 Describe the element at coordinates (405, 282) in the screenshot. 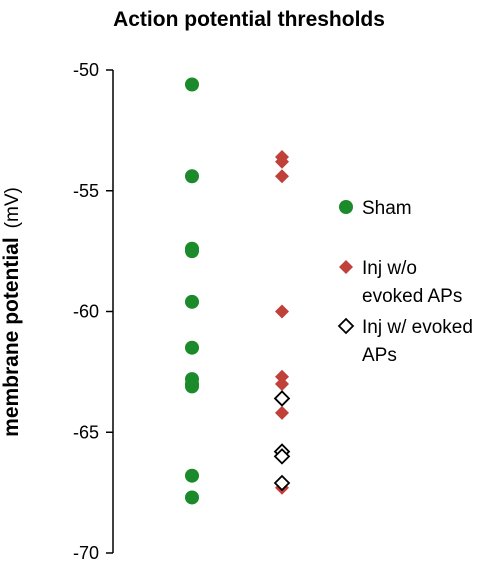

I see `legend: Sham Inj w/o evoked APs Inj w/ evoked APs` at that location.